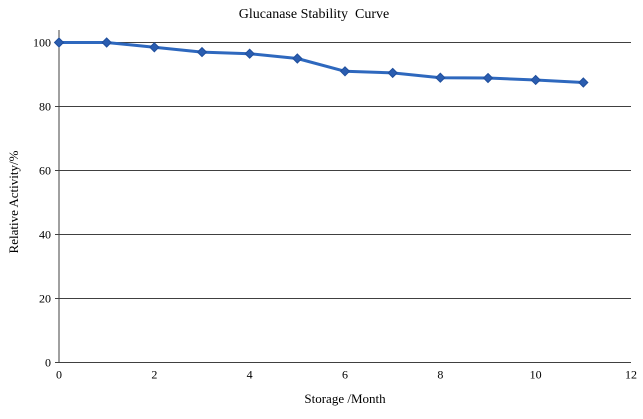 This screenshot has height=419, width=643. I want to click on x-axis-title: Storage /Month, so click(345, 398).